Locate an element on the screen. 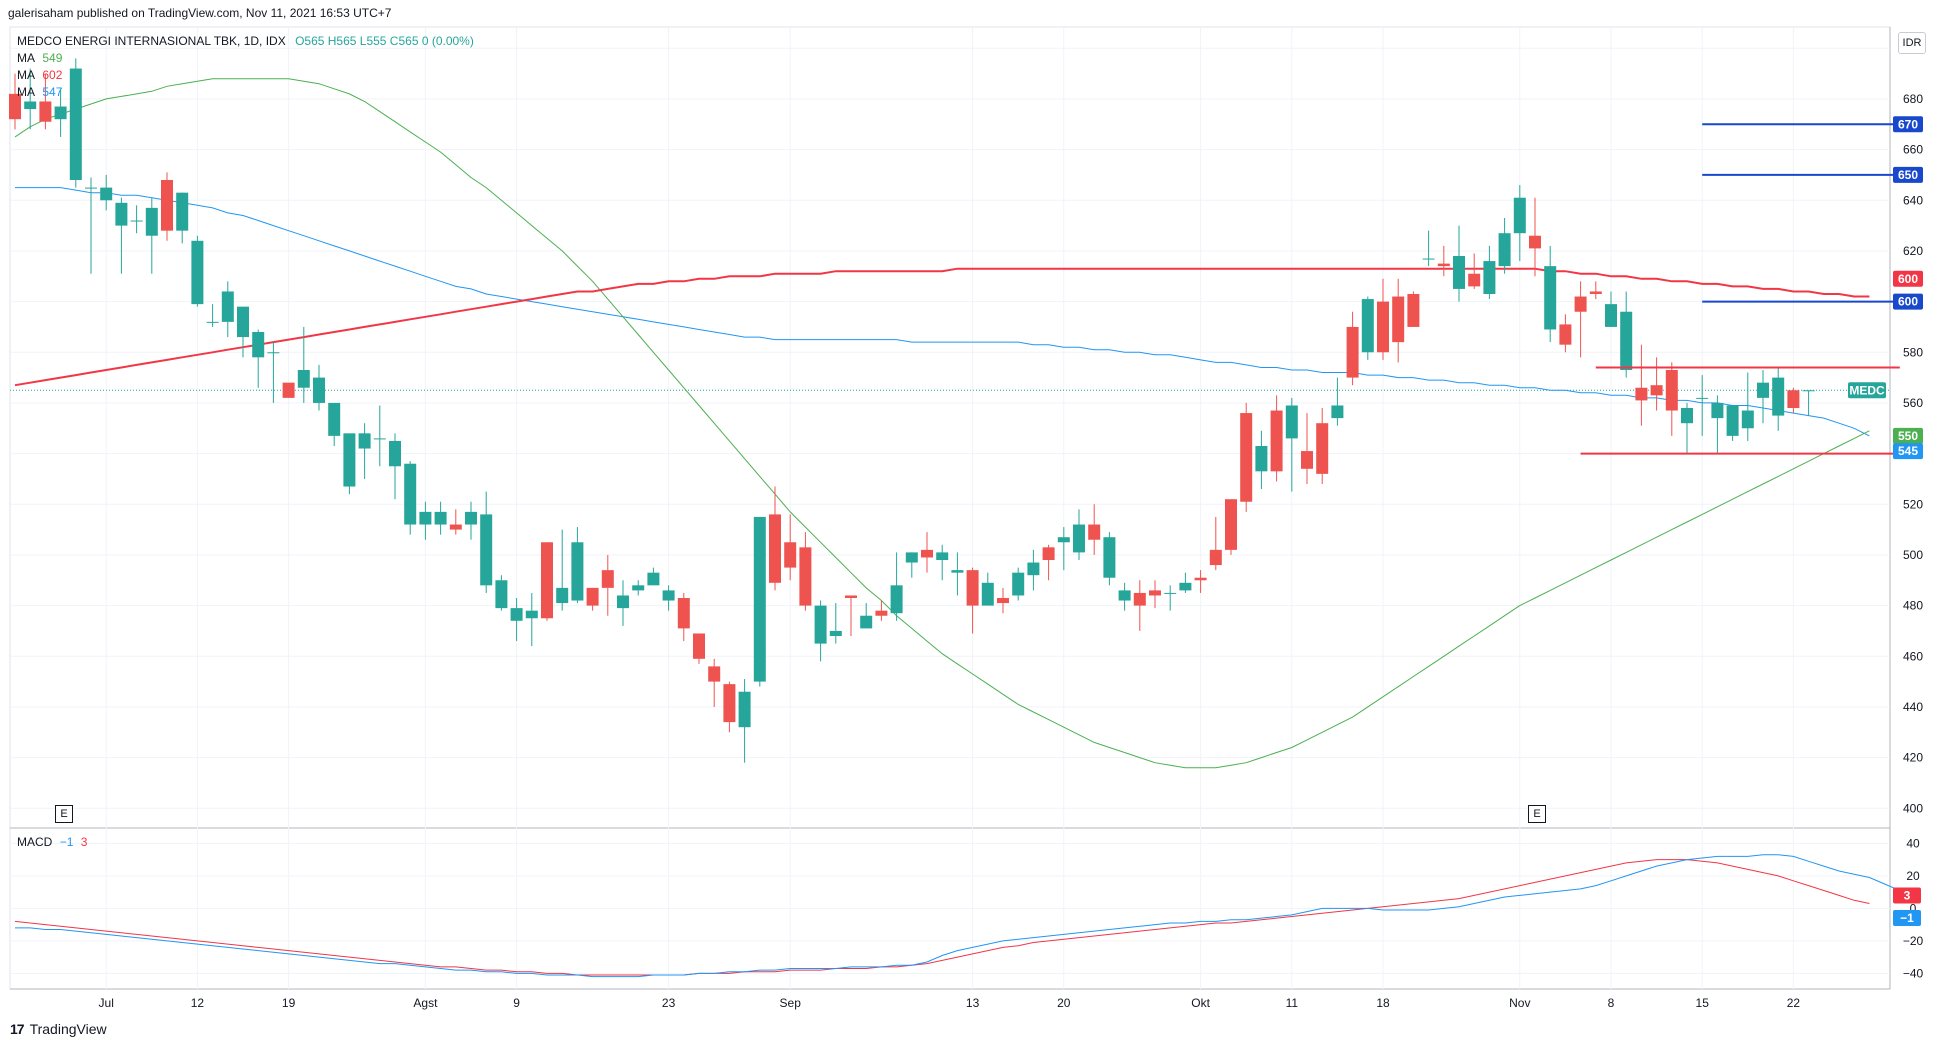  macd-badge-label: −1 is located at coordinates (1907, 918).